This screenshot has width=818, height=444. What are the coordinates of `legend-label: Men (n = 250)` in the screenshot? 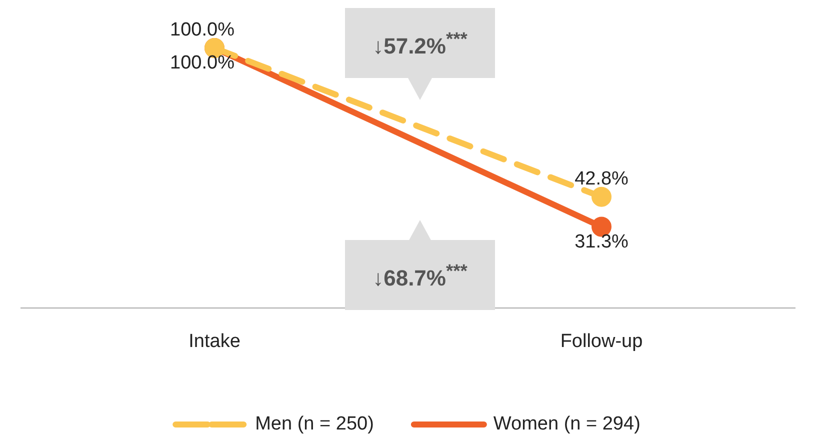 It's located at (314, 424).